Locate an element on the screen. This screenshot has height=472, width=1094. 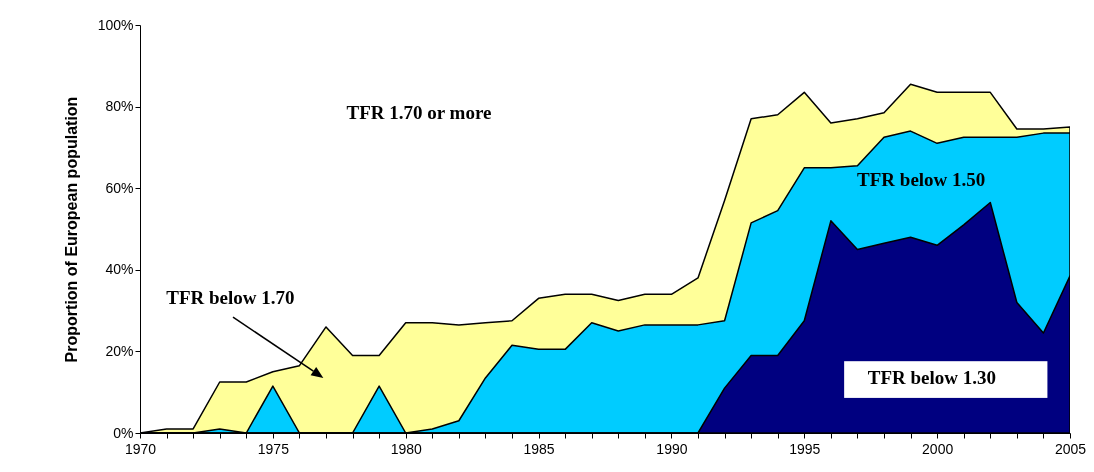
x-tick-label: 2005 is located at coordinates (1070, 448).